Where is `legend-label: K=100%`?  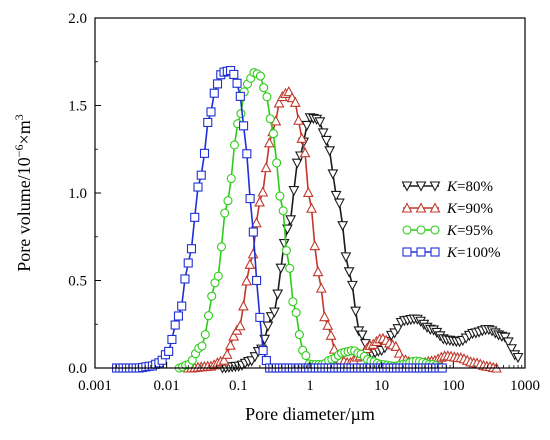
legend-label: K=100% is located at coordinates (473, 253).